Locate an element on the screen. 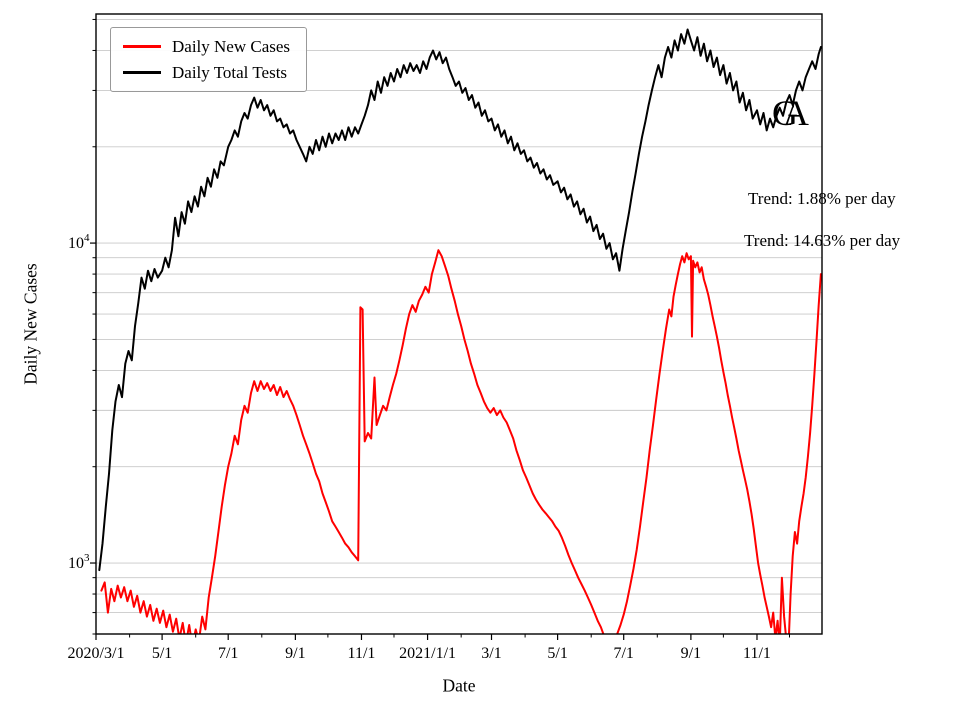 This screenshot has height=720, width=960. trend-annotation-tests: Trend: 1.88% per day is located at coordinates (822, 198).